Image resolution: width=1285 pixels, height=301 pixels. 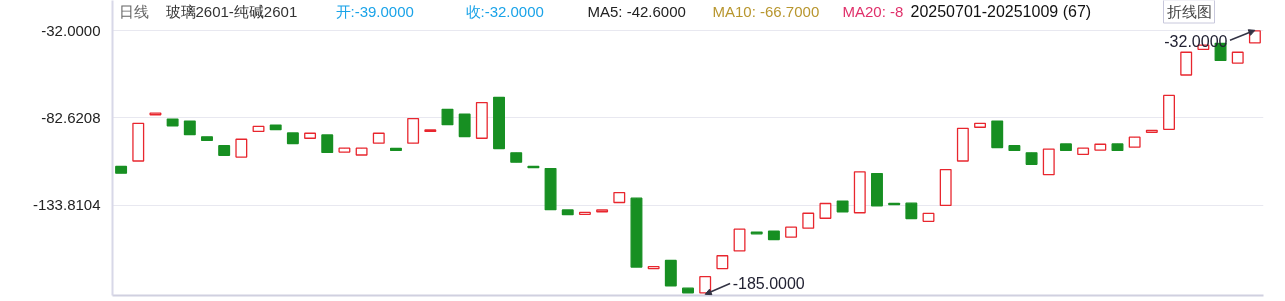 What do you see at coordinates (766, 11) in the screenshot?
I see `annotation: MA10: -66.7000` at bounding box center [766, 11].